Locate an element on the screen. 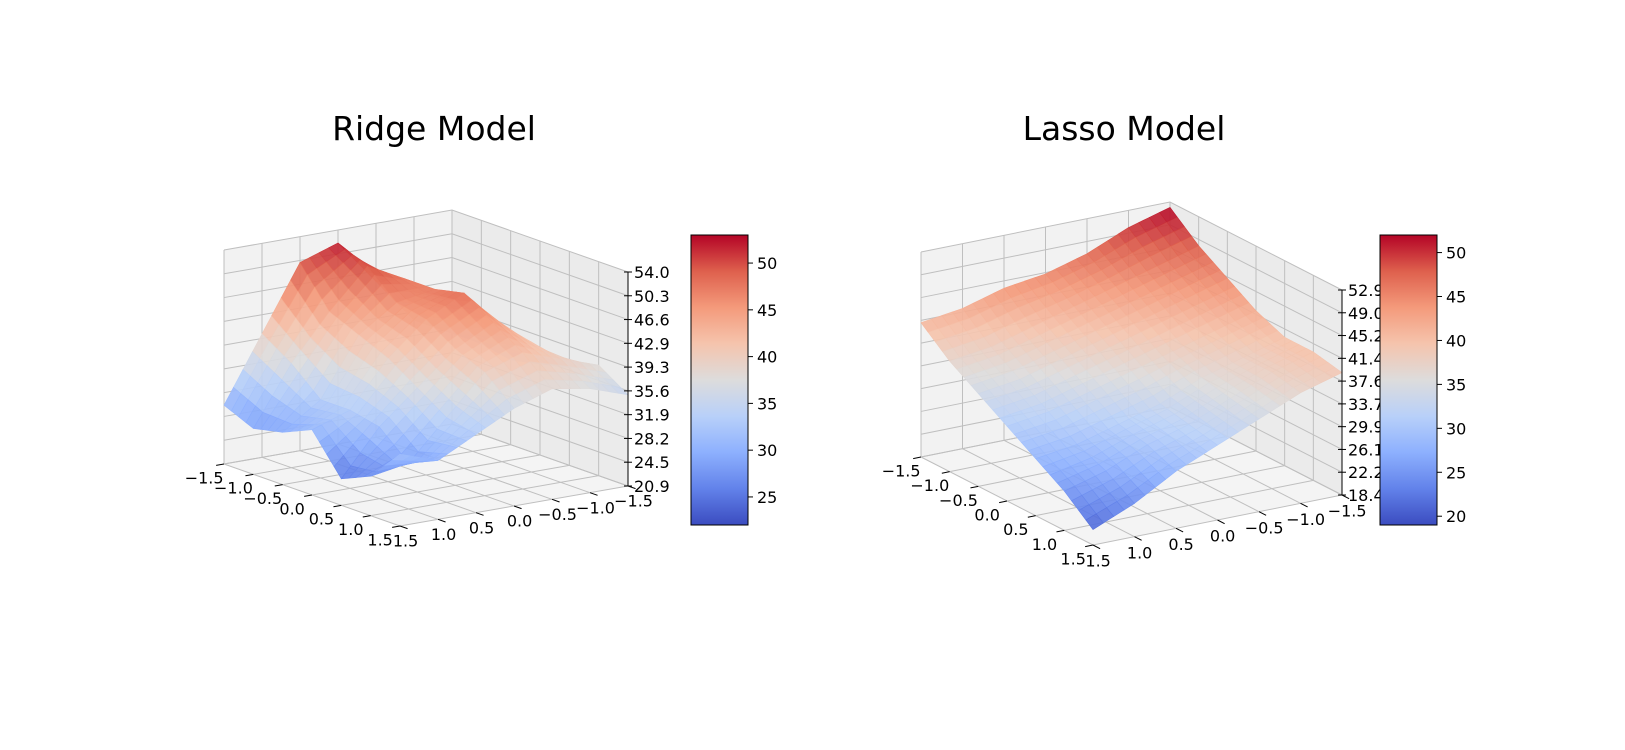 The height and width of the screenshot is (750, 1625). y-tick-label: −0.5 is located at coordinates (958, 500).